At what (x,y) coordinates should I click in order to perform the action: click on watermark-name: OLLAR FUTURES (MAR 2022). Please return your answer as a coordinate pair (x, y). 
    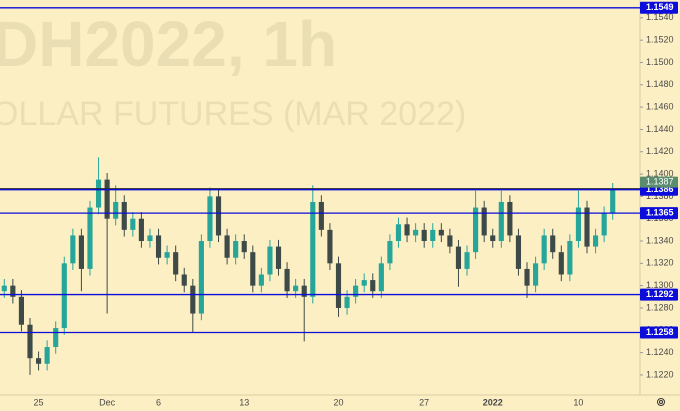
    Looking at the image, I should click on (233, 114).